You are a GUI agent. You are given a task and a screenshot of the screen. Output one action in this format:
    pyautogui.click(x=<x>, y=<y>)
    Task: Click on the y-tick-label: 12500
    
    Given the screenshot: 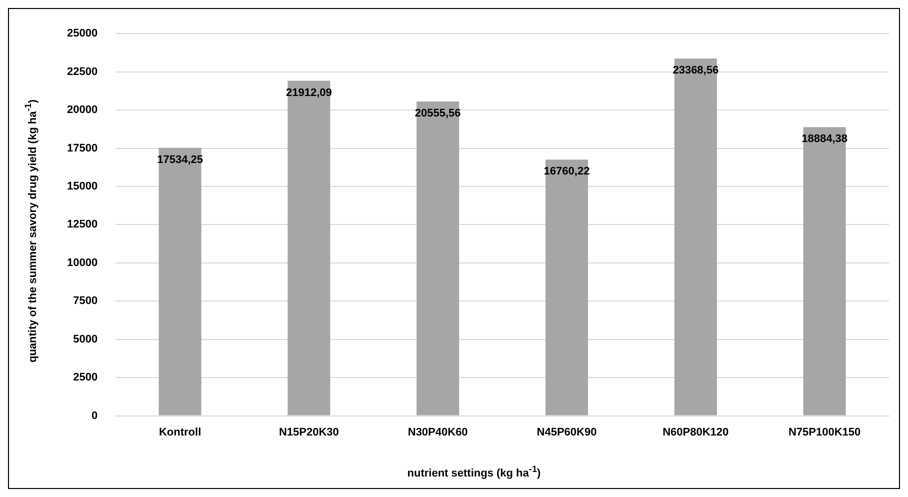 What is the action you would take?
    pyautogui.click(x=82, y=224)
    